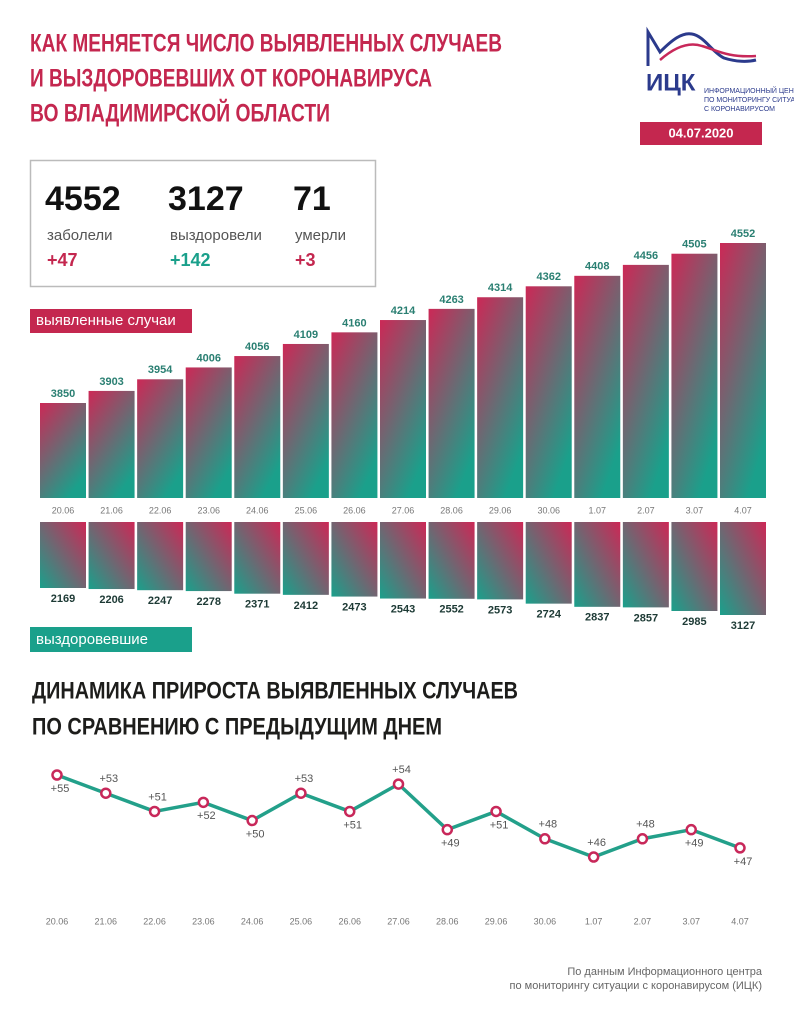 This screenshot has width=794, height=1024. What do you see at coordinates (111, 600) in the screenshot?
I see `value-label: 2206` at bounding box center [111, 600].